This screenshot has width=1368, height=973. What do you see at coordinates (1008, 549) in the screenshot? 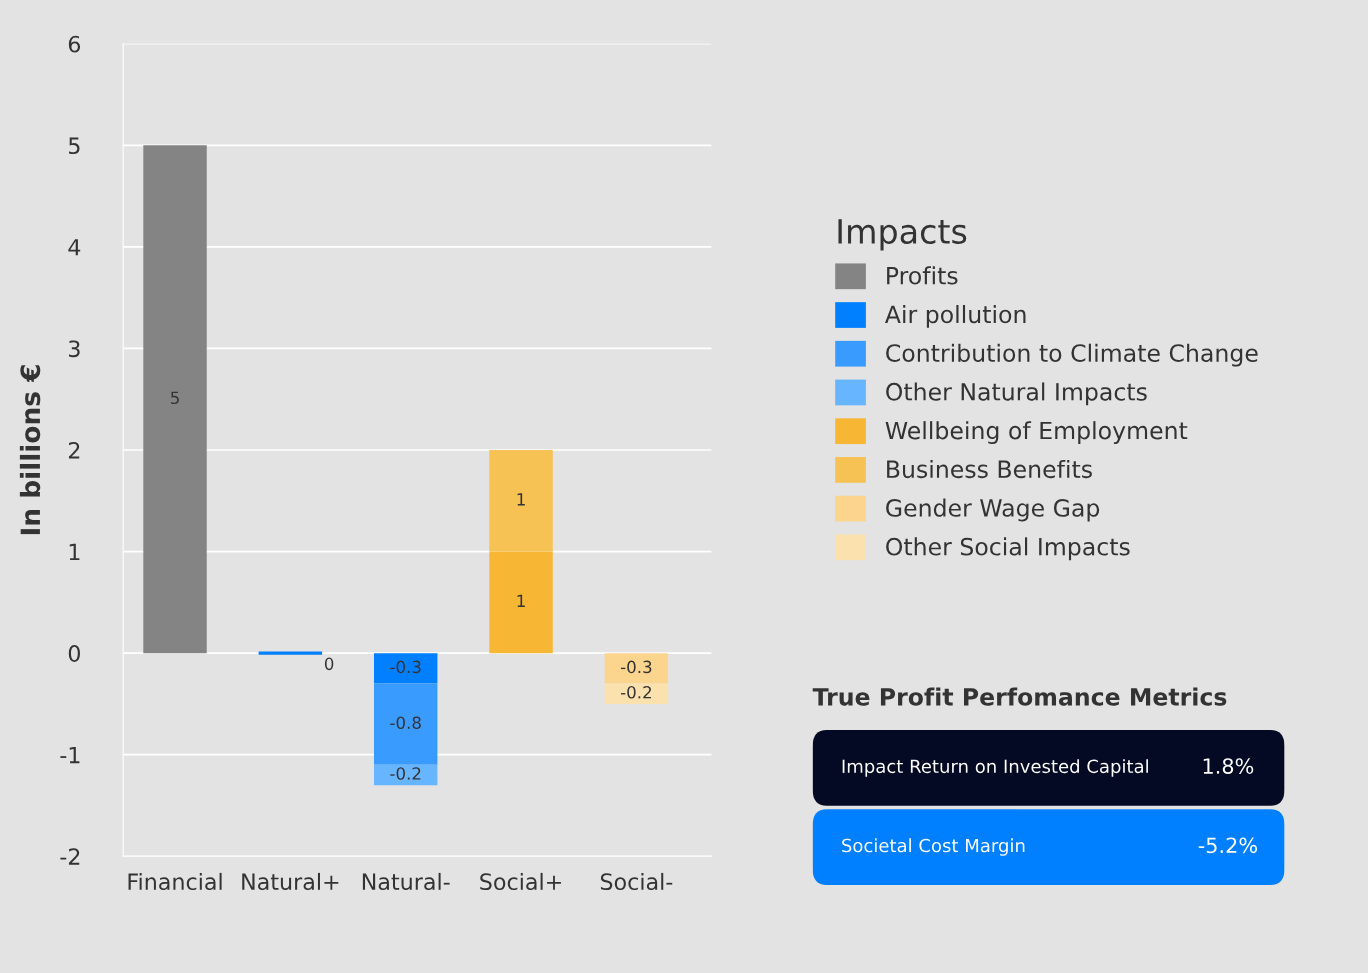
I see `legend-label: Other Social Impacts` at bounding box center [1008, 549].